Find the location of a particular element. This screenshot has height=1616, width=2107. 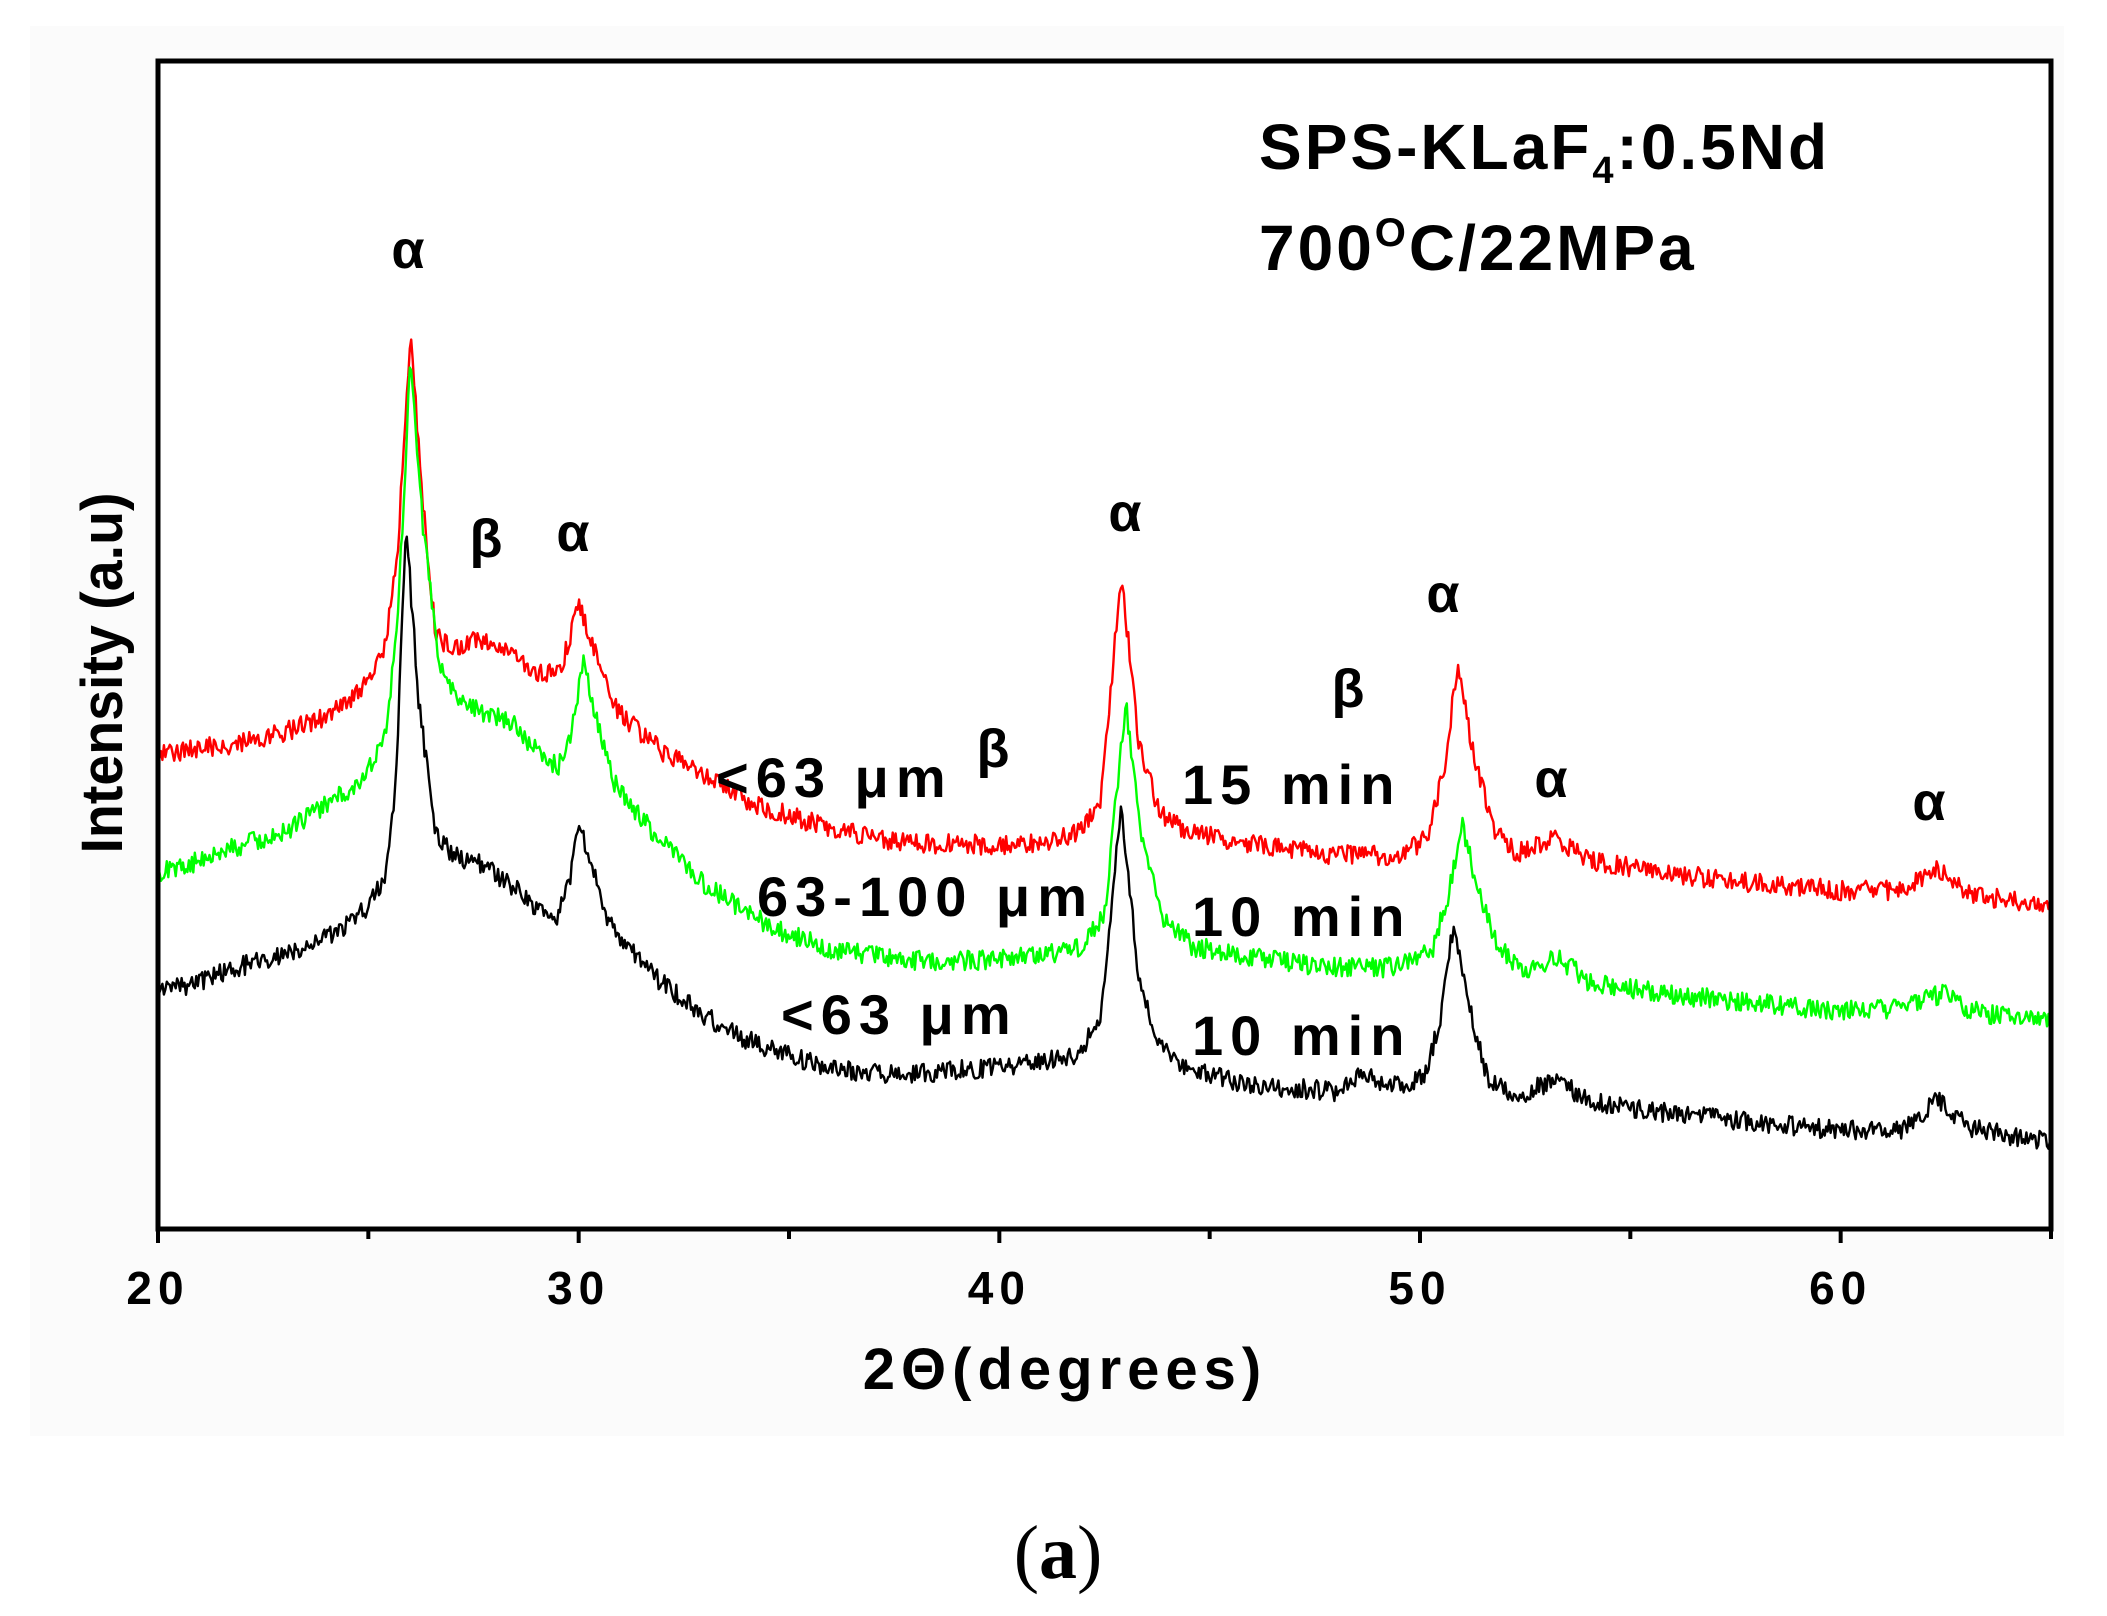

x-tick-label-60: 60 is located at coordinates (1840, 1288).